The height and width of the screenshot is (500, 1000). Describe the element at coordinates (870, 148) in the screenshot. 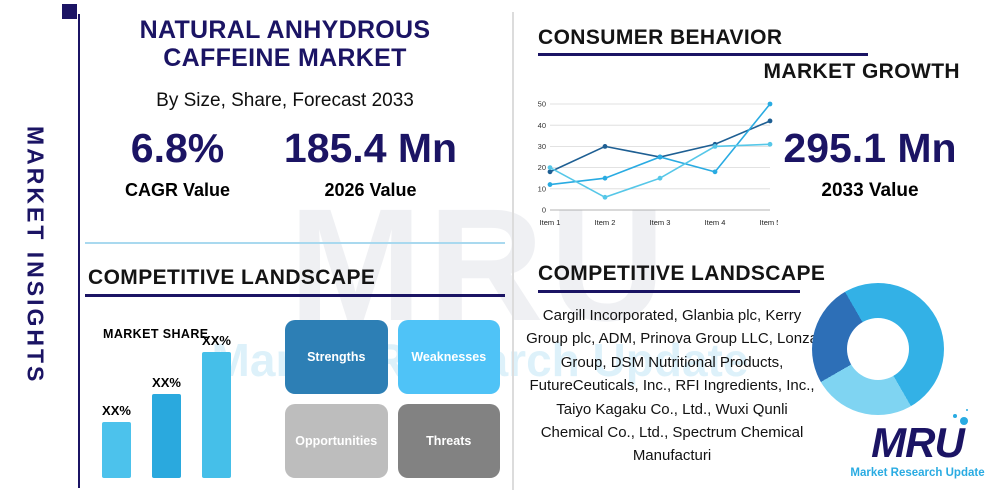

I see `value-2033: 295.1 Mn` at that location.